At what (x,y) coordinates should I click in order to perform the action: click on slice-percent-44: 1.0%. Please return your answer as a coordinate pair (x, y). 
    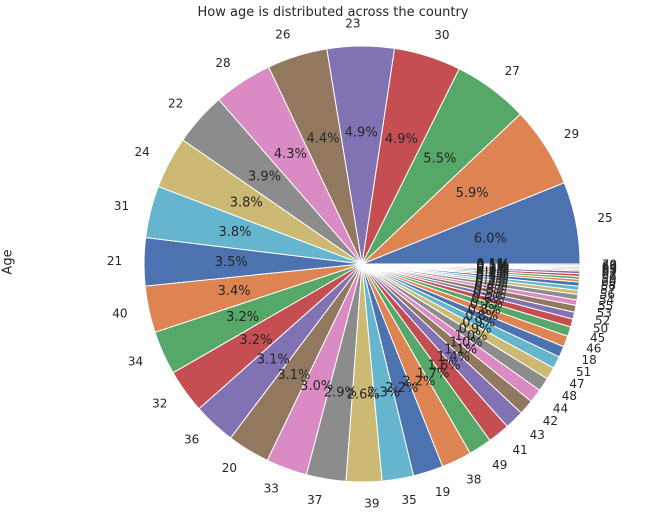
    Looking at the image, I should click on (466, 343).